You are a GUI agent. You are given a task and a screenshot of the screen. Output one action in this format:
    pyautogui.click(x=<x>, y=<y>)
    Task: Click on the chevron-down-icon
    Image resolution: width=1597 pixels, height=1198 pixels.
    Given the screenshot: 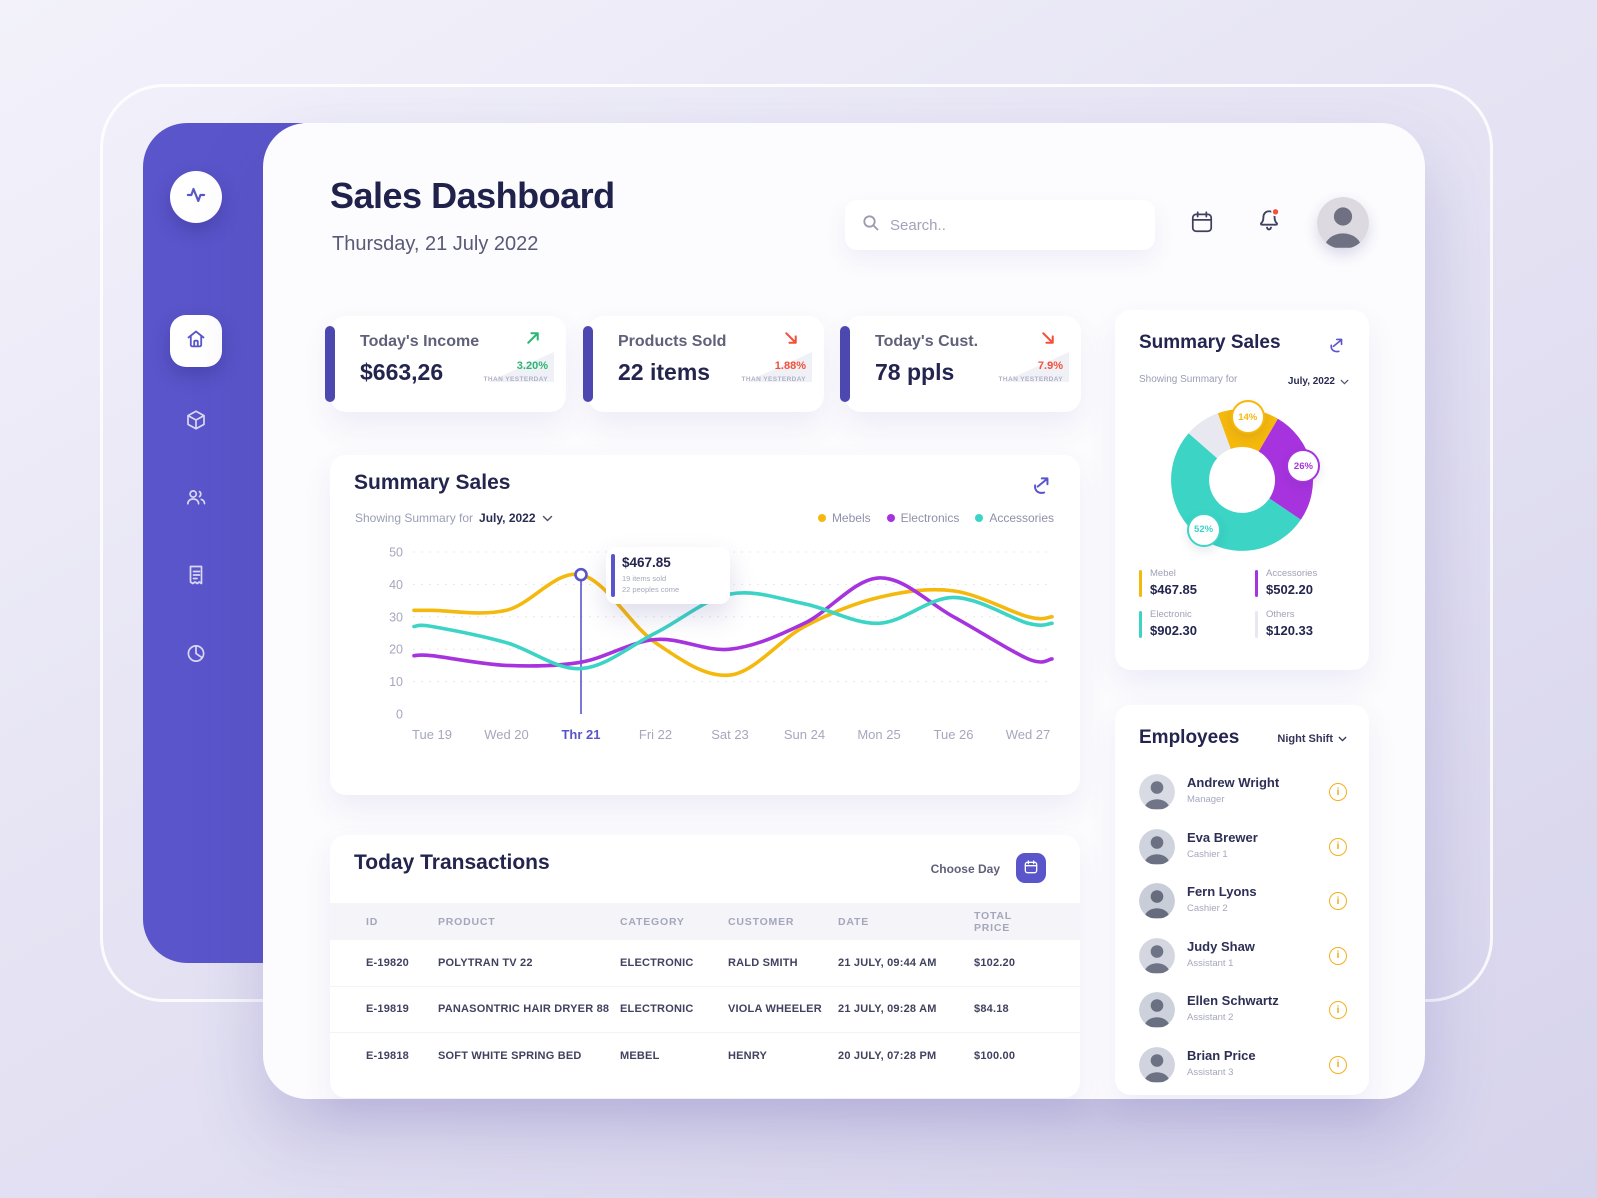 What is the action you would take?
    pyautogui.click(x=1342, y=739)
    